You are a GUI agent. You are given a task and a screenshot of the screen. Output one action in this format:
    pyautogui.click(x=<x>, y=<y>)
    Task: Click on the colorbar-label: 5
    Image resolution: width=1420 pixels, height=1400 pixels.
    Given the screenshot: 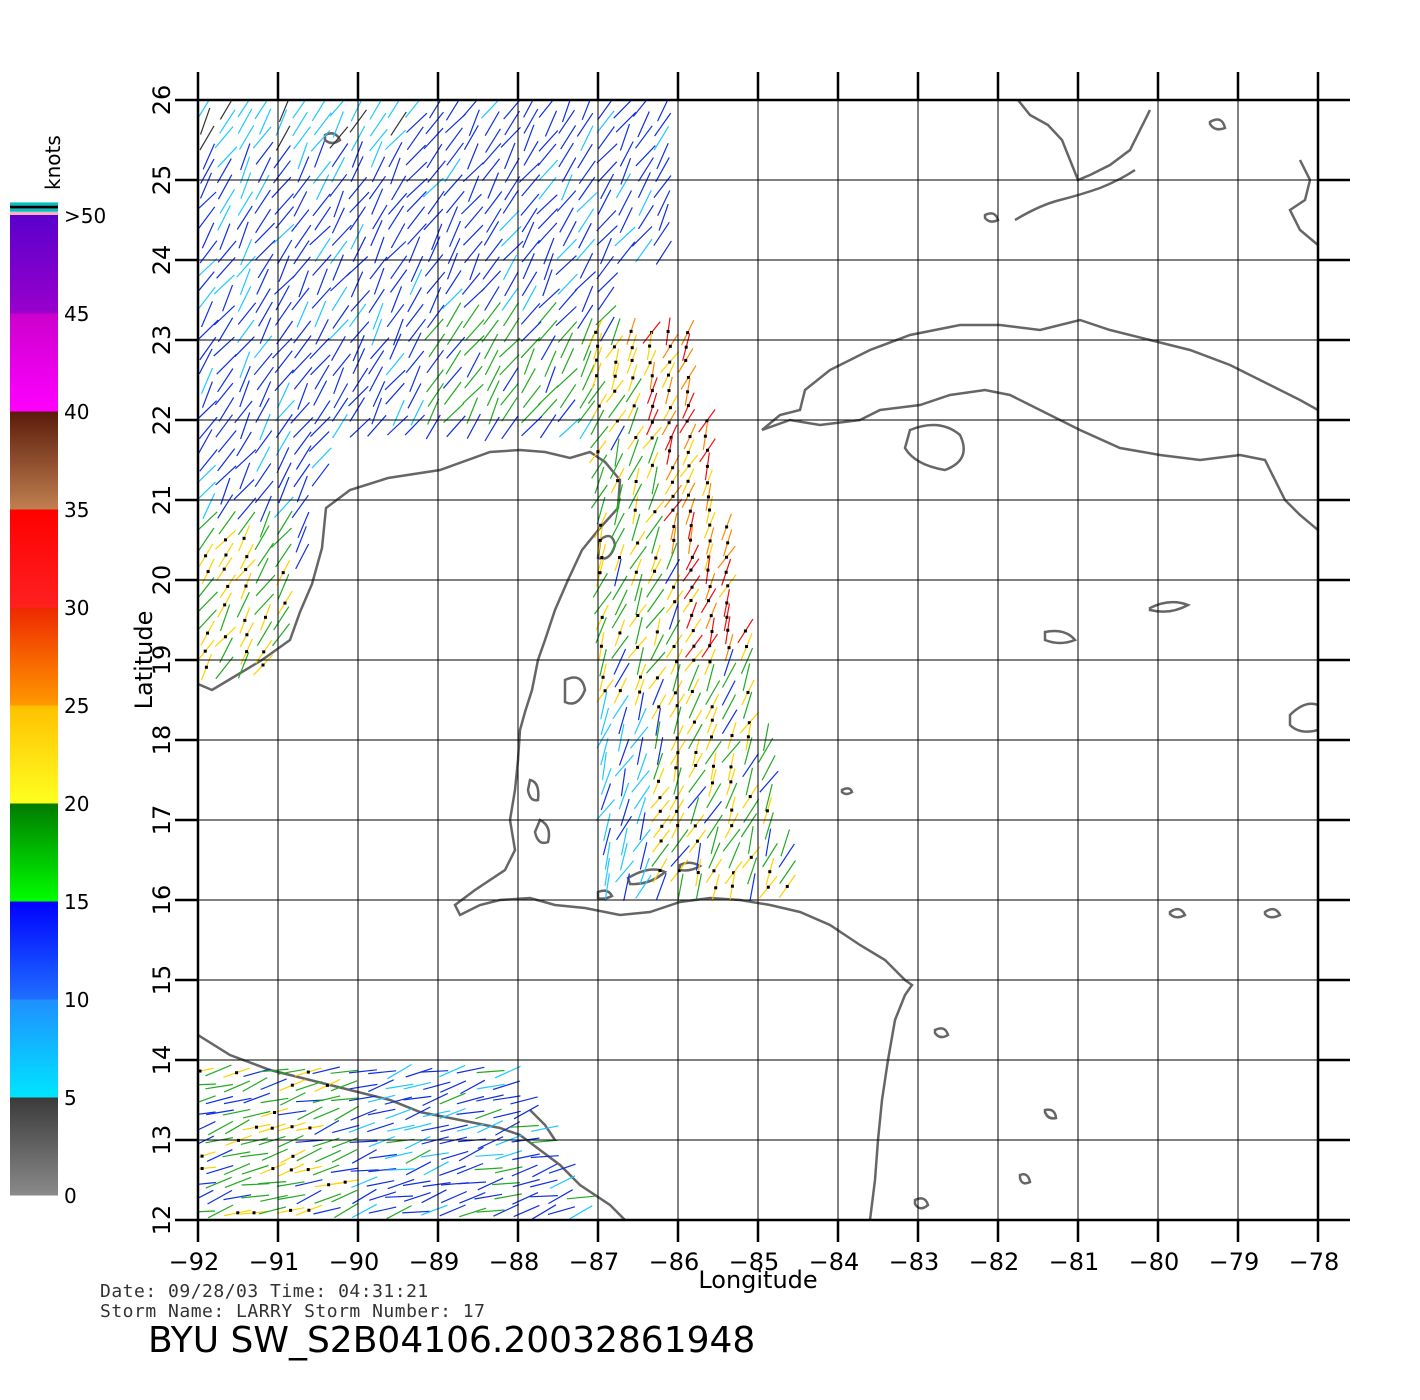 What is the action you would take?
    pyautogui.click(x=70, y=1098)
    